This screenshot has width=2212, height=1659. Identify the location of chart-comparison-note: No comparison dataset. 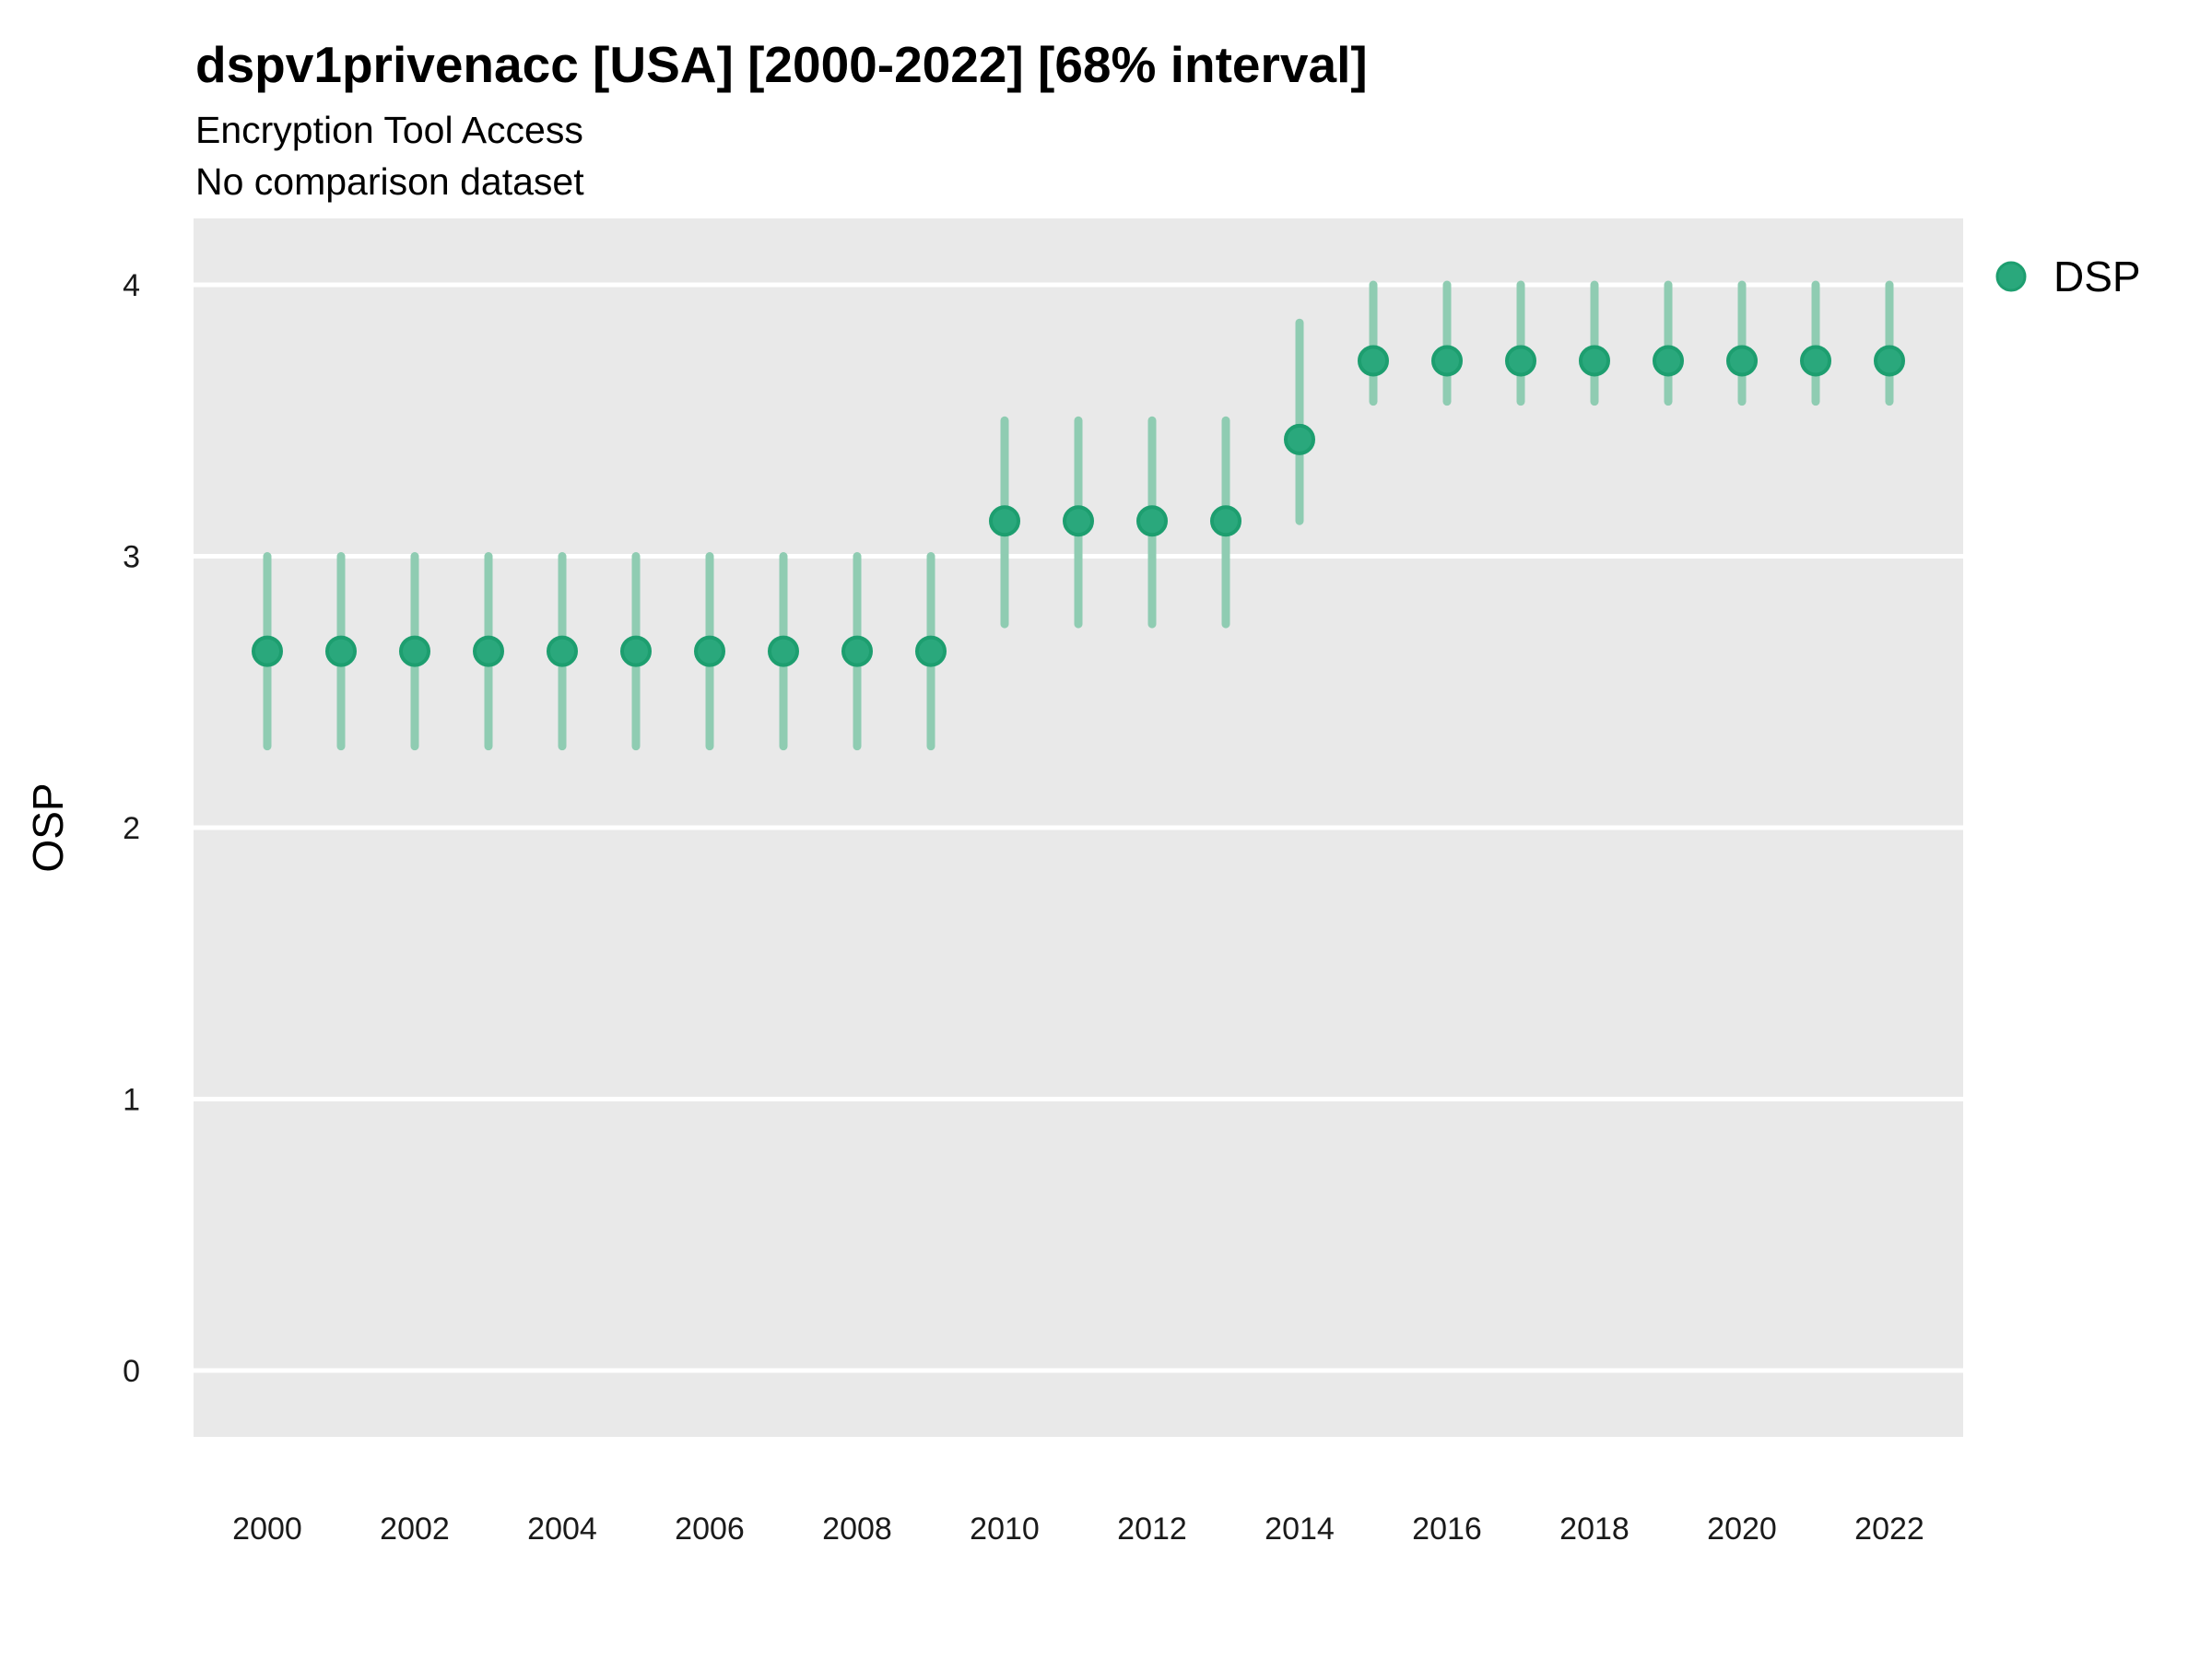
(389, 181).